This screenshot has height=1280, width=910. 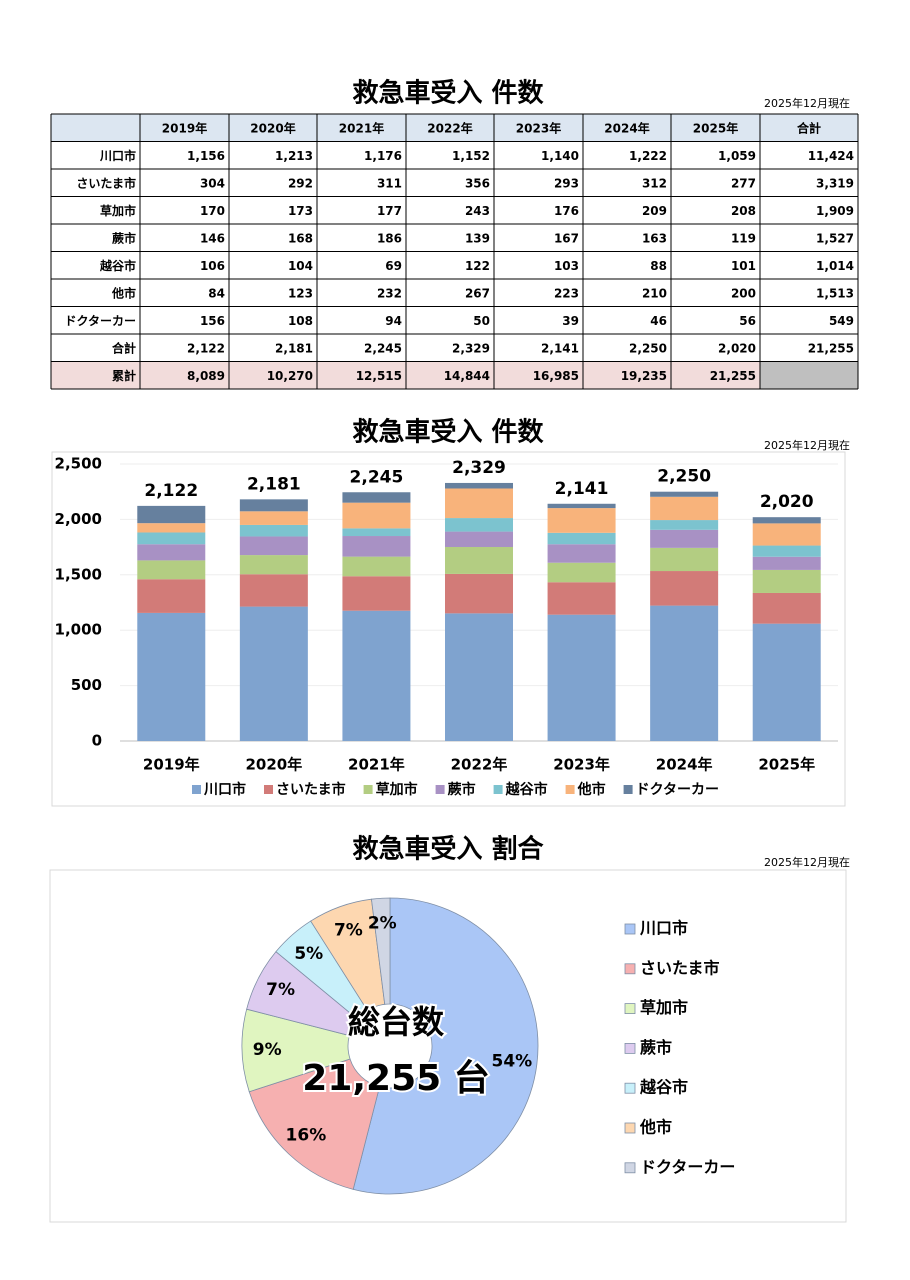 What do you see at coordinates (224, 789) in the screenshot?
I see `legend-label: 川口市` at bounding box center [224, 789].